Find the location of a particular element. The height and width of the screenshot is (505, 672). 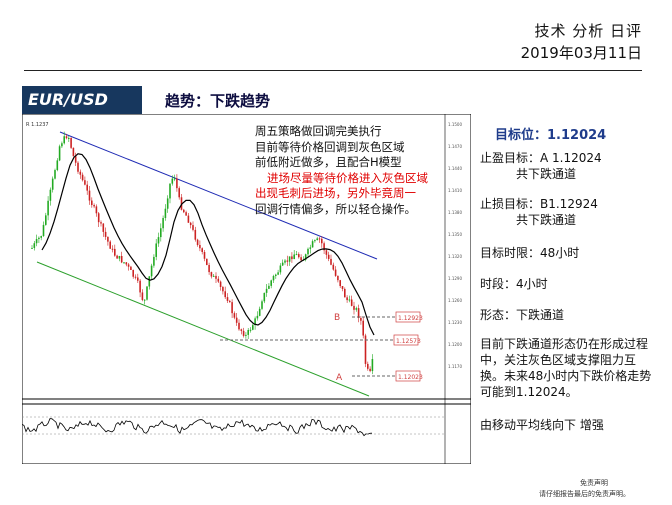

title-banner: EUR/USD 趋势：下跌趋势 is located at coordinates (334, 100).